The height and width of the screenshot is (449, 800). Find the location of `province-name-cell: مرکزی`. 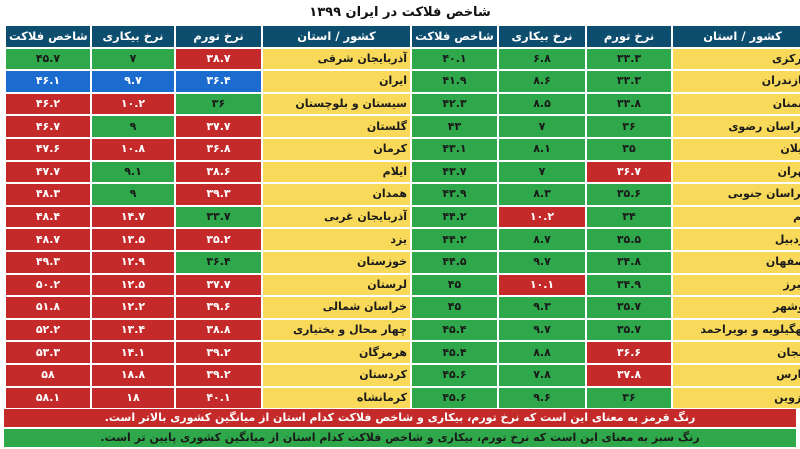

province-name-cell: مرکزی is located at coordinates (736, 59).